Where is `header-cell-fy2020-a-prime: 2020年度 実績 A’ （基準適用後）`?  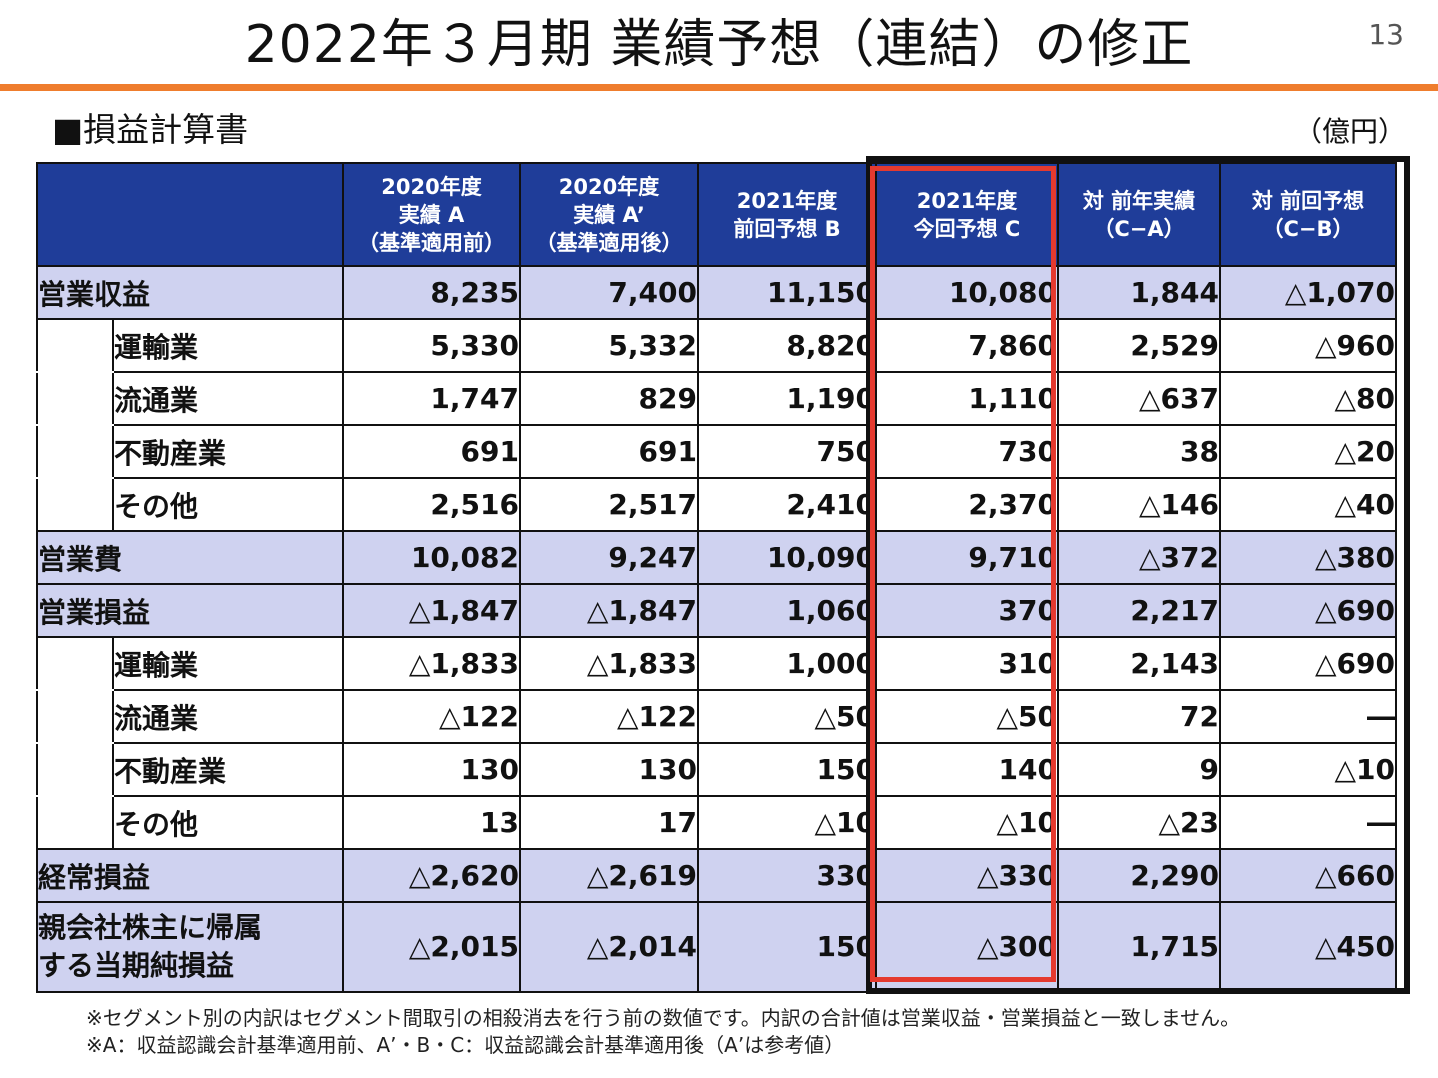 header-cell-fy2020-a-prime: 2020年度 実績 A’ （基準適用後） is located at coordinates (609, 214).